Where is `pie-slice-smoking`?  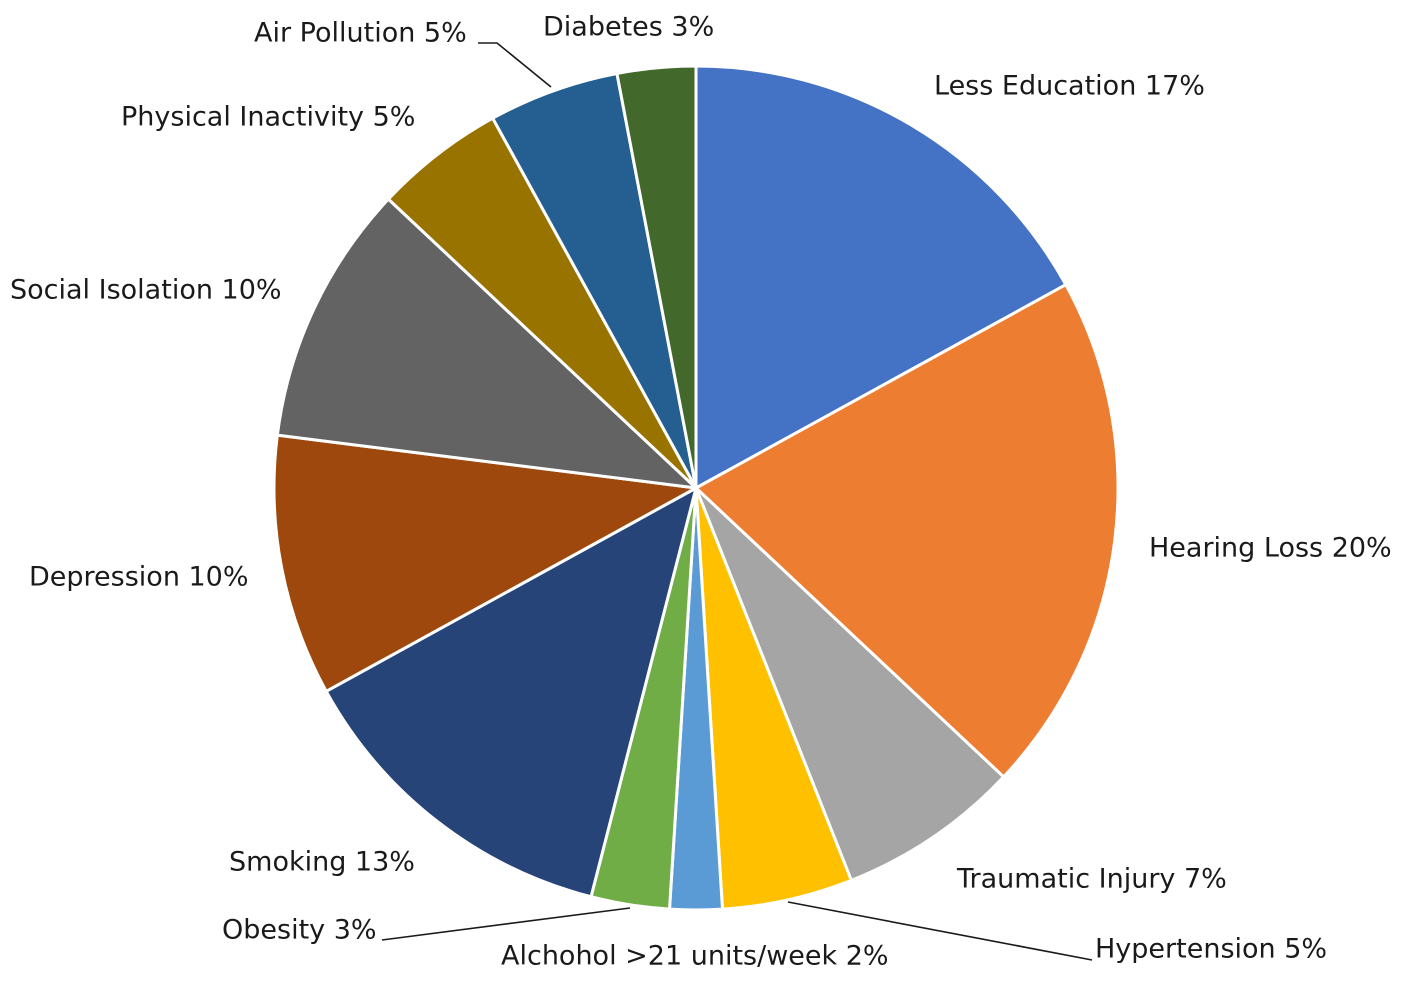 pie-slice-smoking is located at coordinates (511, 692).